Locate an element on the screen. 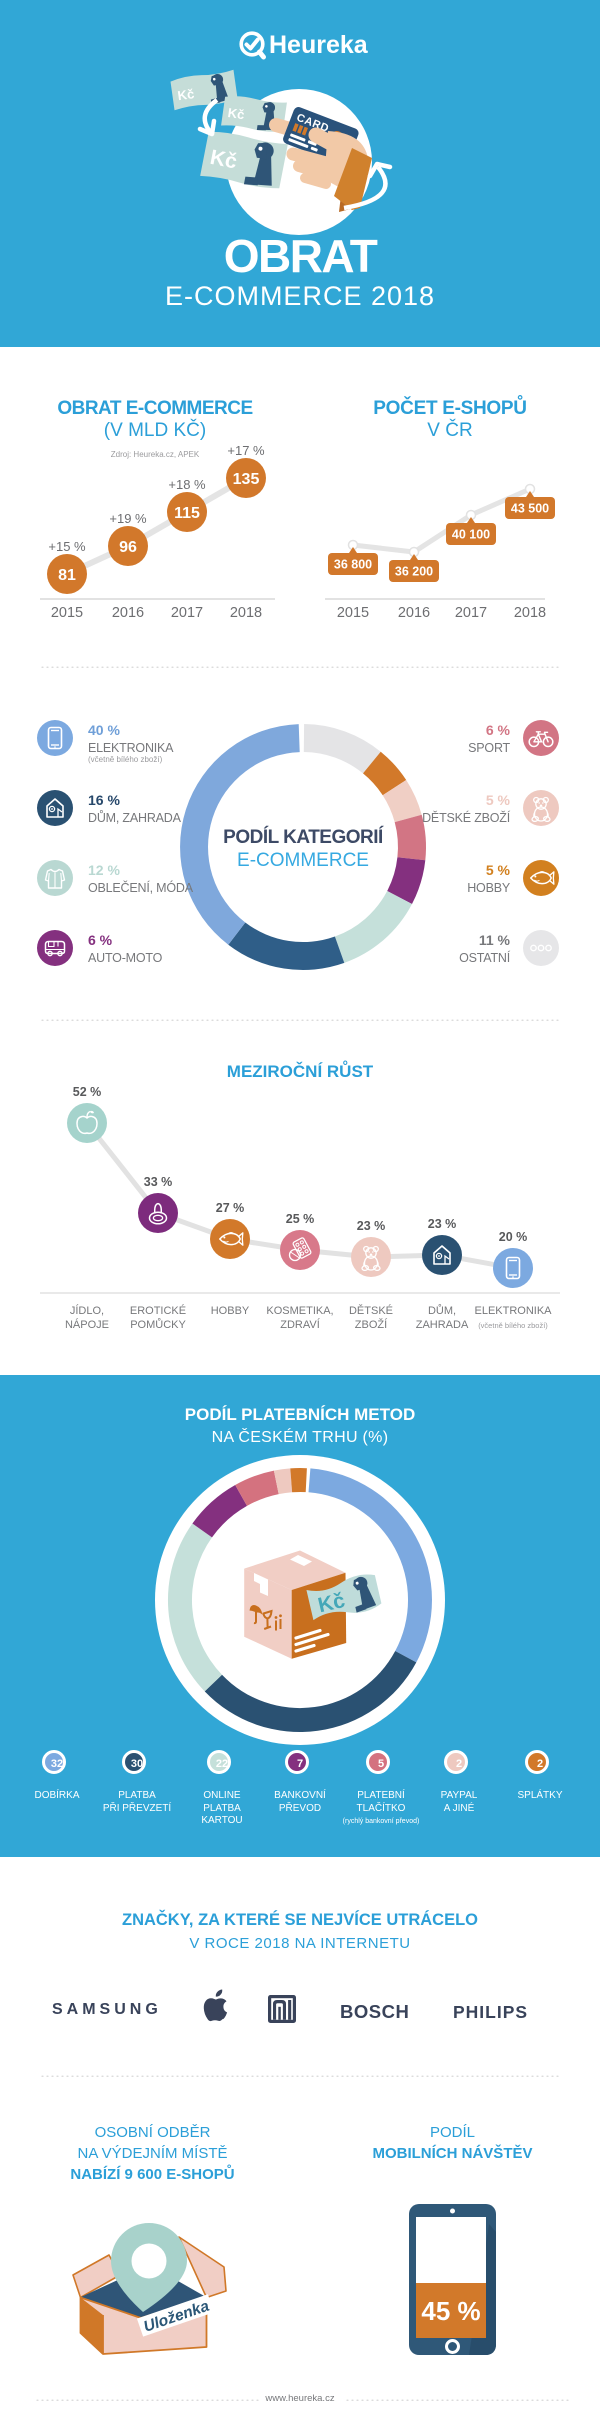  svg-text: 40 100 is located at coordinates (471, 535).